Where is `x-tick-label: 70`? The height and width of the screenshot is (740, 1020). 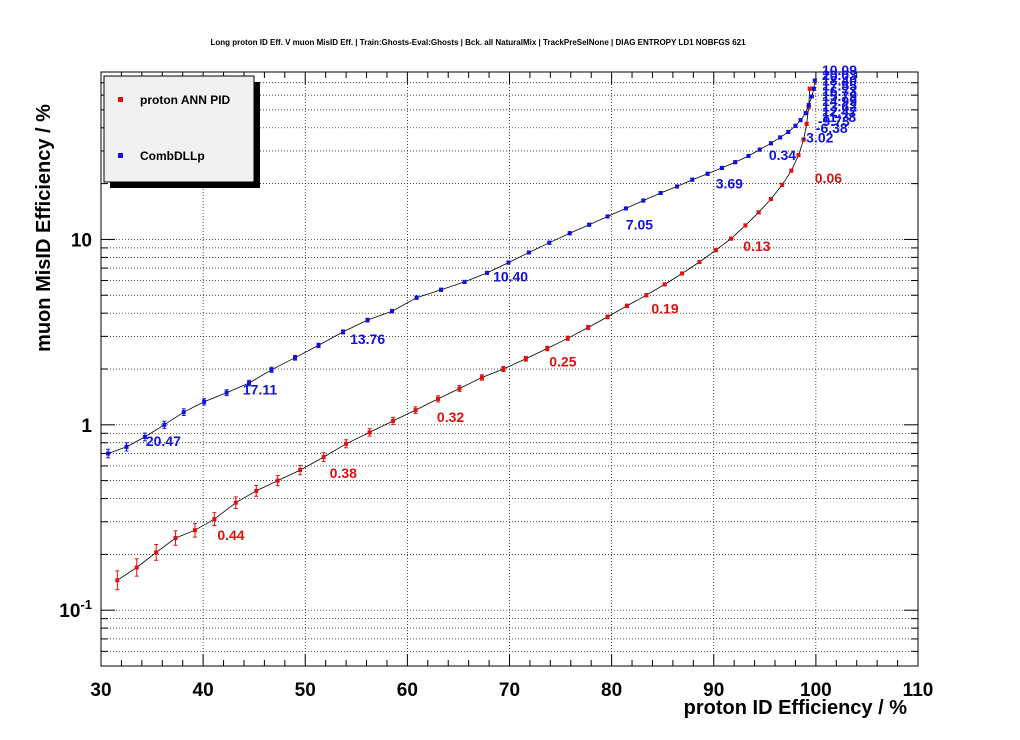 x-tick-label: 70 is located at coordinates (509, 690).